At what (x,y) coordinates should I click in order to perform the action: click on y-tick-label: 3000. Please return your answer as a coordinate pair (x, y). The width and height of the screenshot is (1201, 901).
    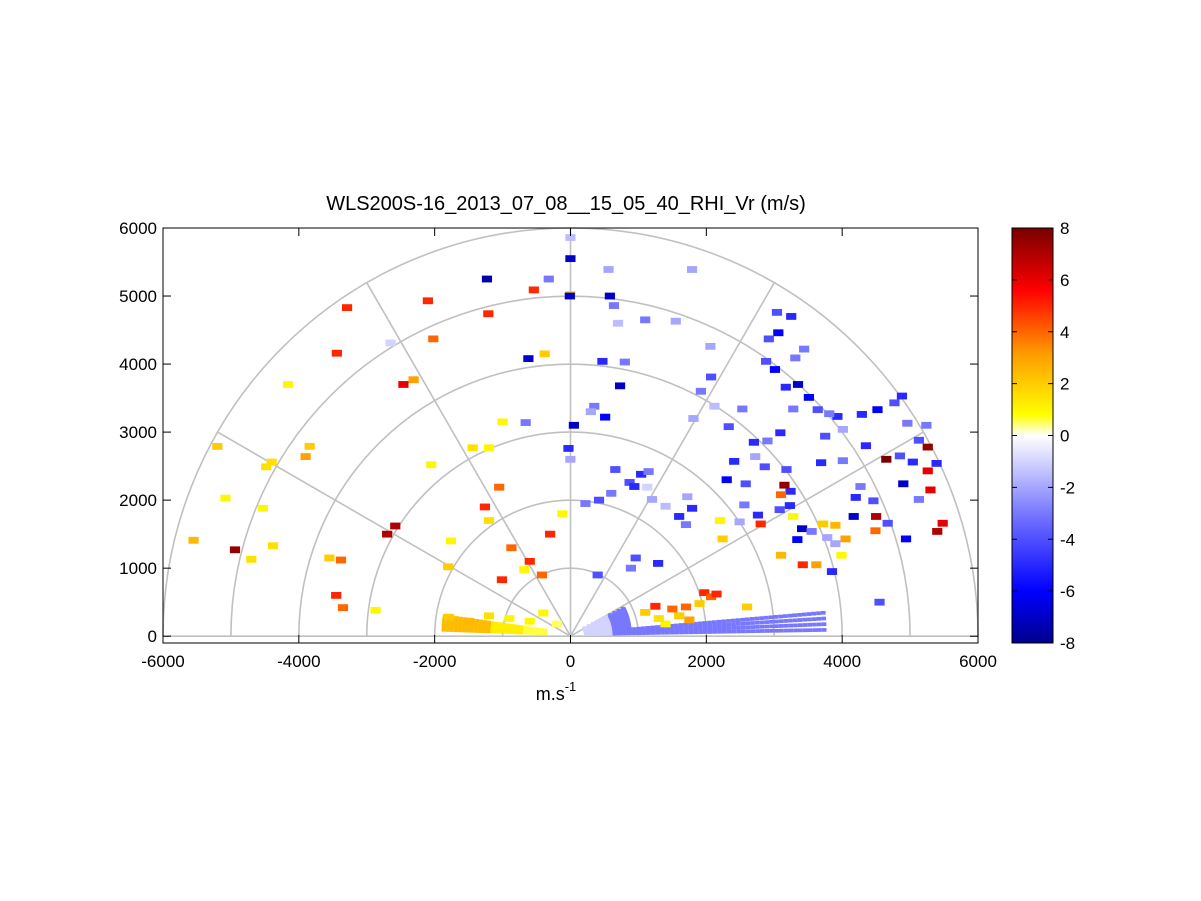
    Looking at the image, I should click on (138, 432).